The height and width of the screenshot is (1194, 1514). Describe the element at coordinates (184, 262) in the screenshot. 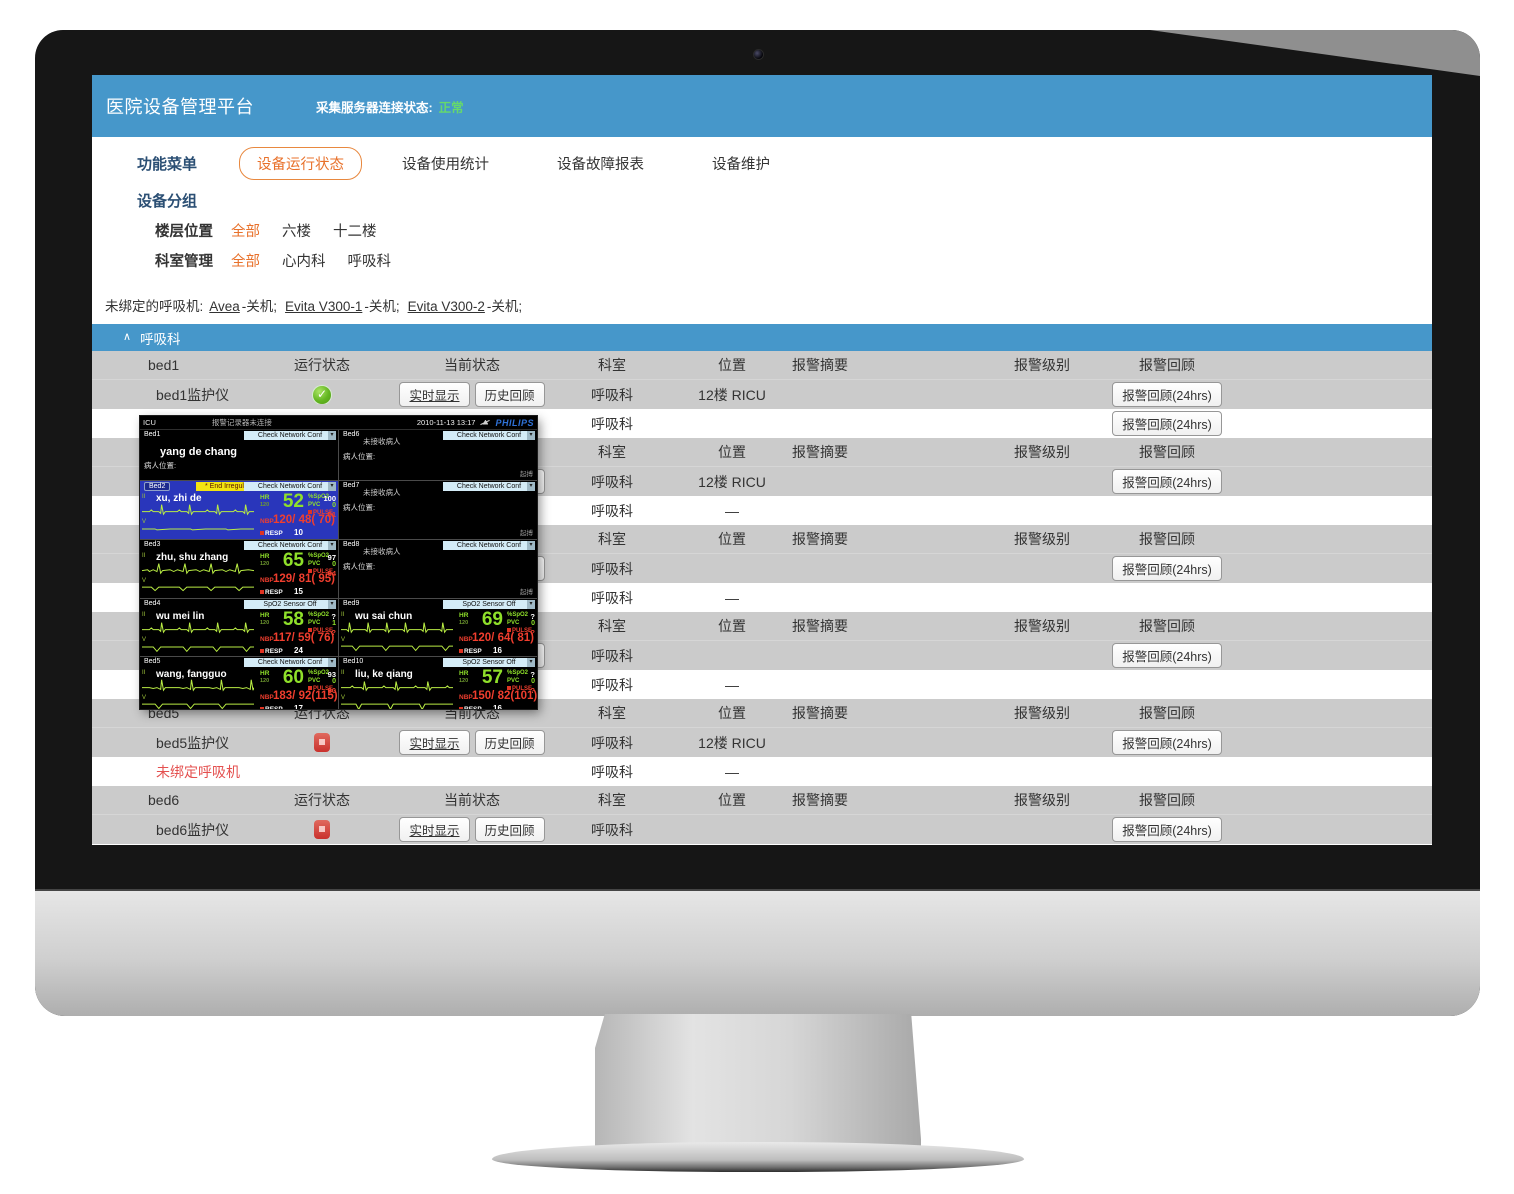

I see `filter-department-label: 科室管理` at that location.